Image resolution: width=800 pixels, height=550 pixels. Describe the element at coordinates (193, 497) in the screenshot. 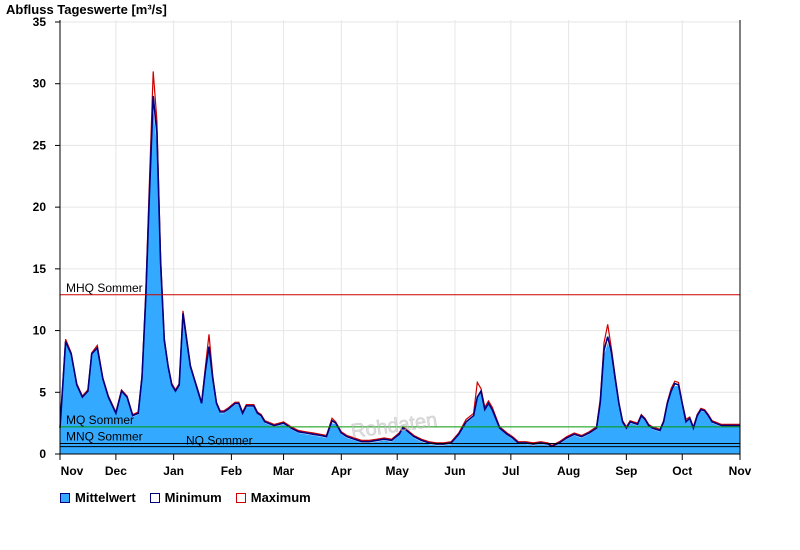

I see `legend-label-minimum: Minimum` at that location.